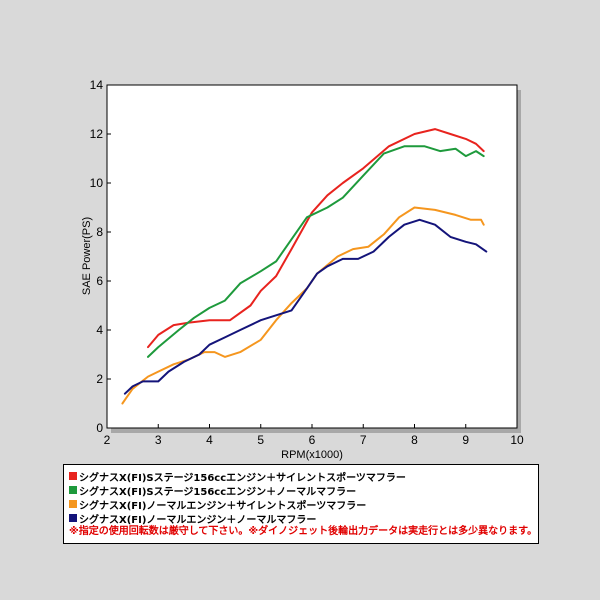 Image resolution: width=600 pixels, height=600 pixels. Describe the element at coordinates (465, 440) in the screenshot. I see `x-tick-label: 9` at that location.